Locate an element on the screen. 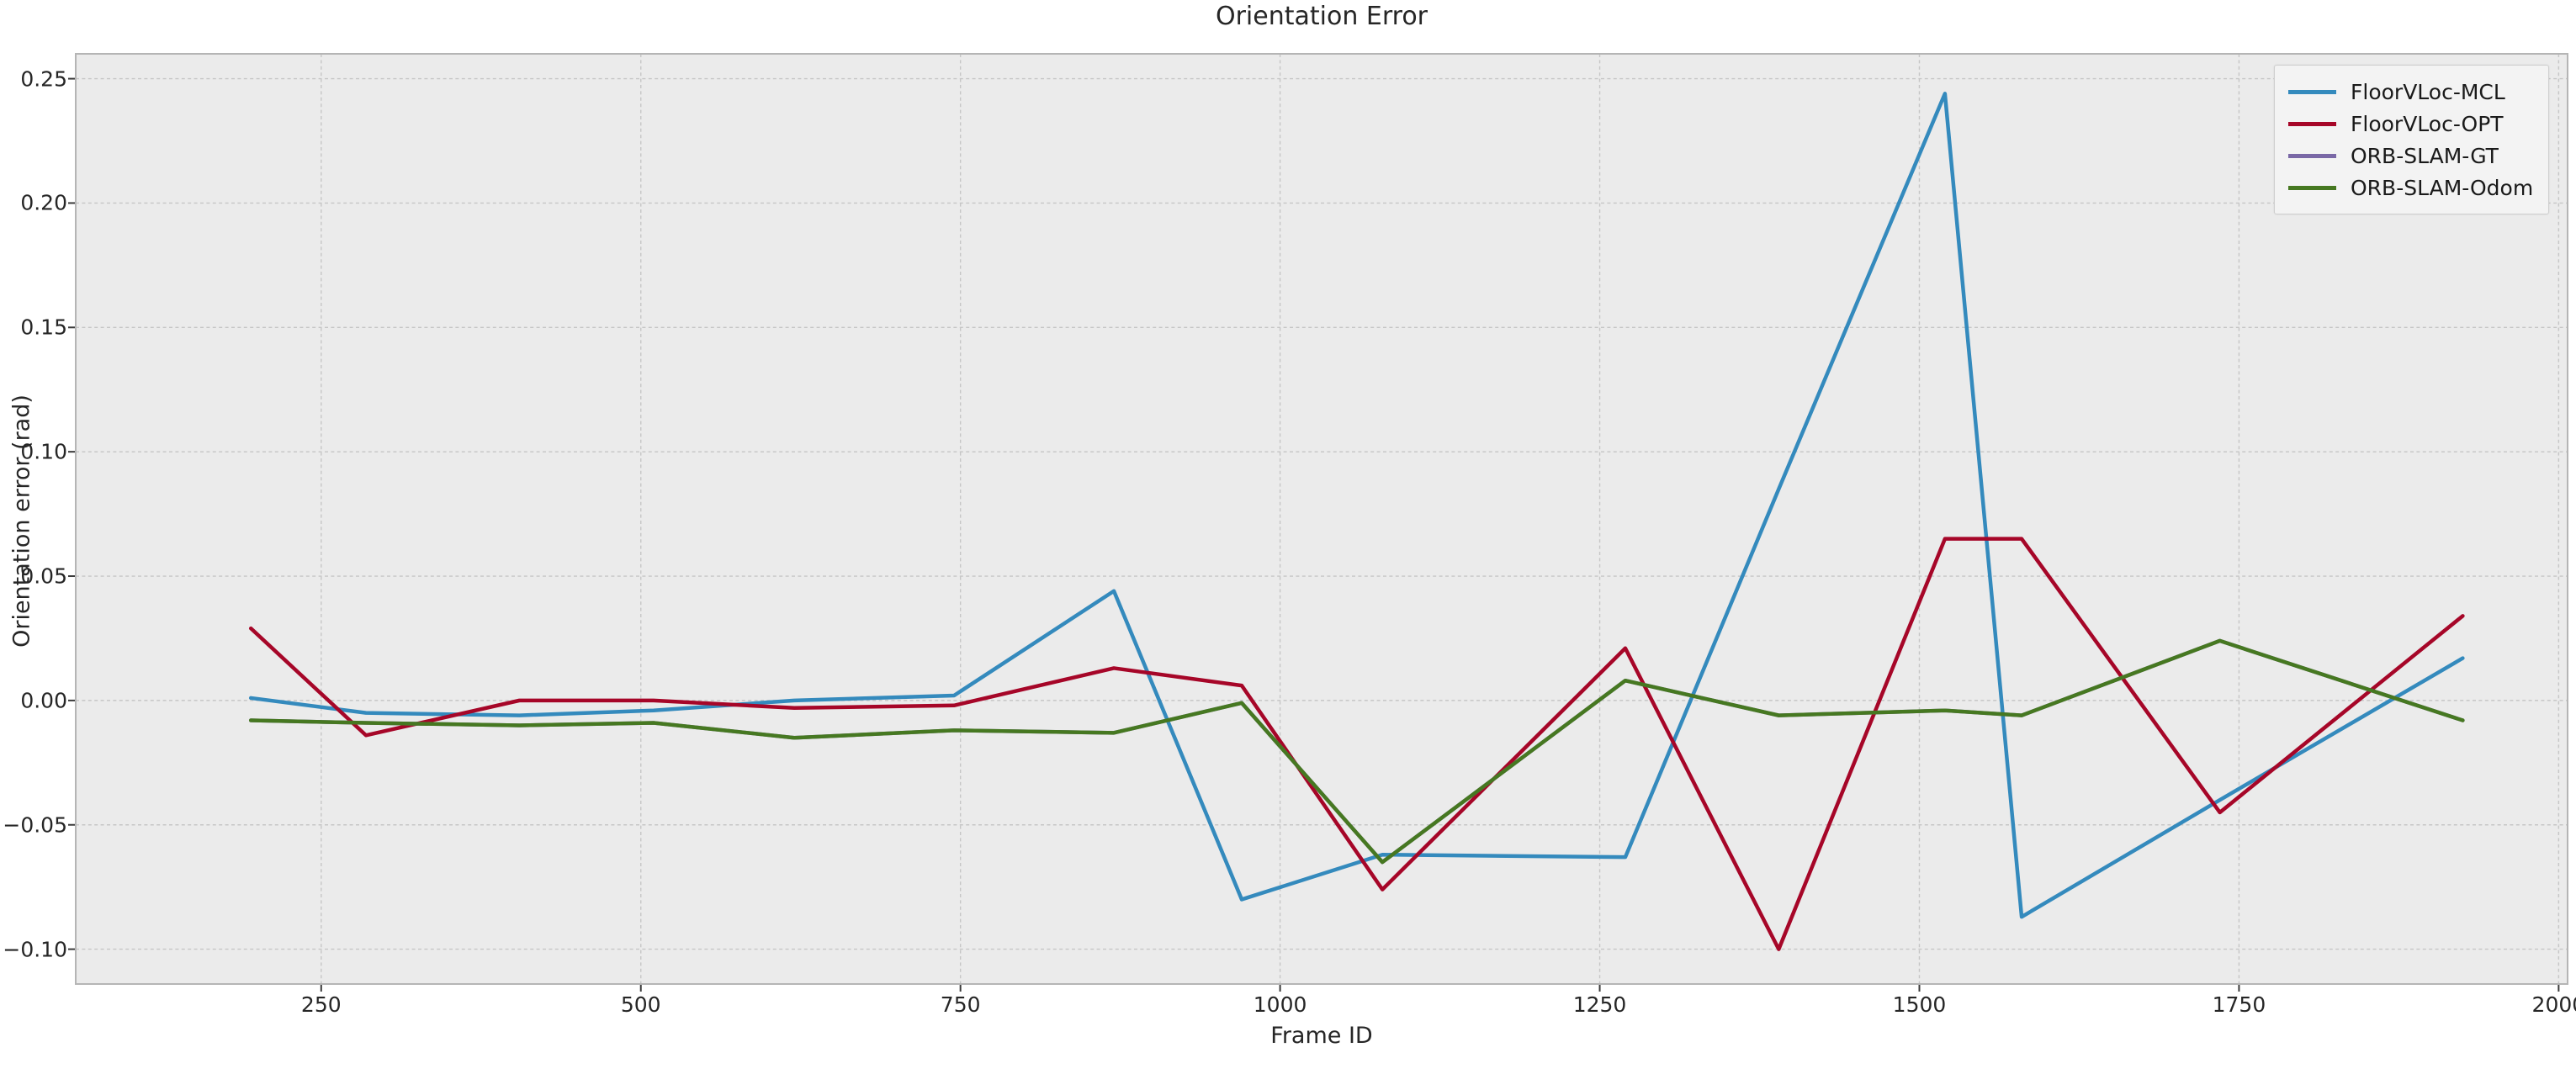 This screenshot has height=1074, width=2576. y-tick-label: 0.10 is located at coordinates (43, 451).